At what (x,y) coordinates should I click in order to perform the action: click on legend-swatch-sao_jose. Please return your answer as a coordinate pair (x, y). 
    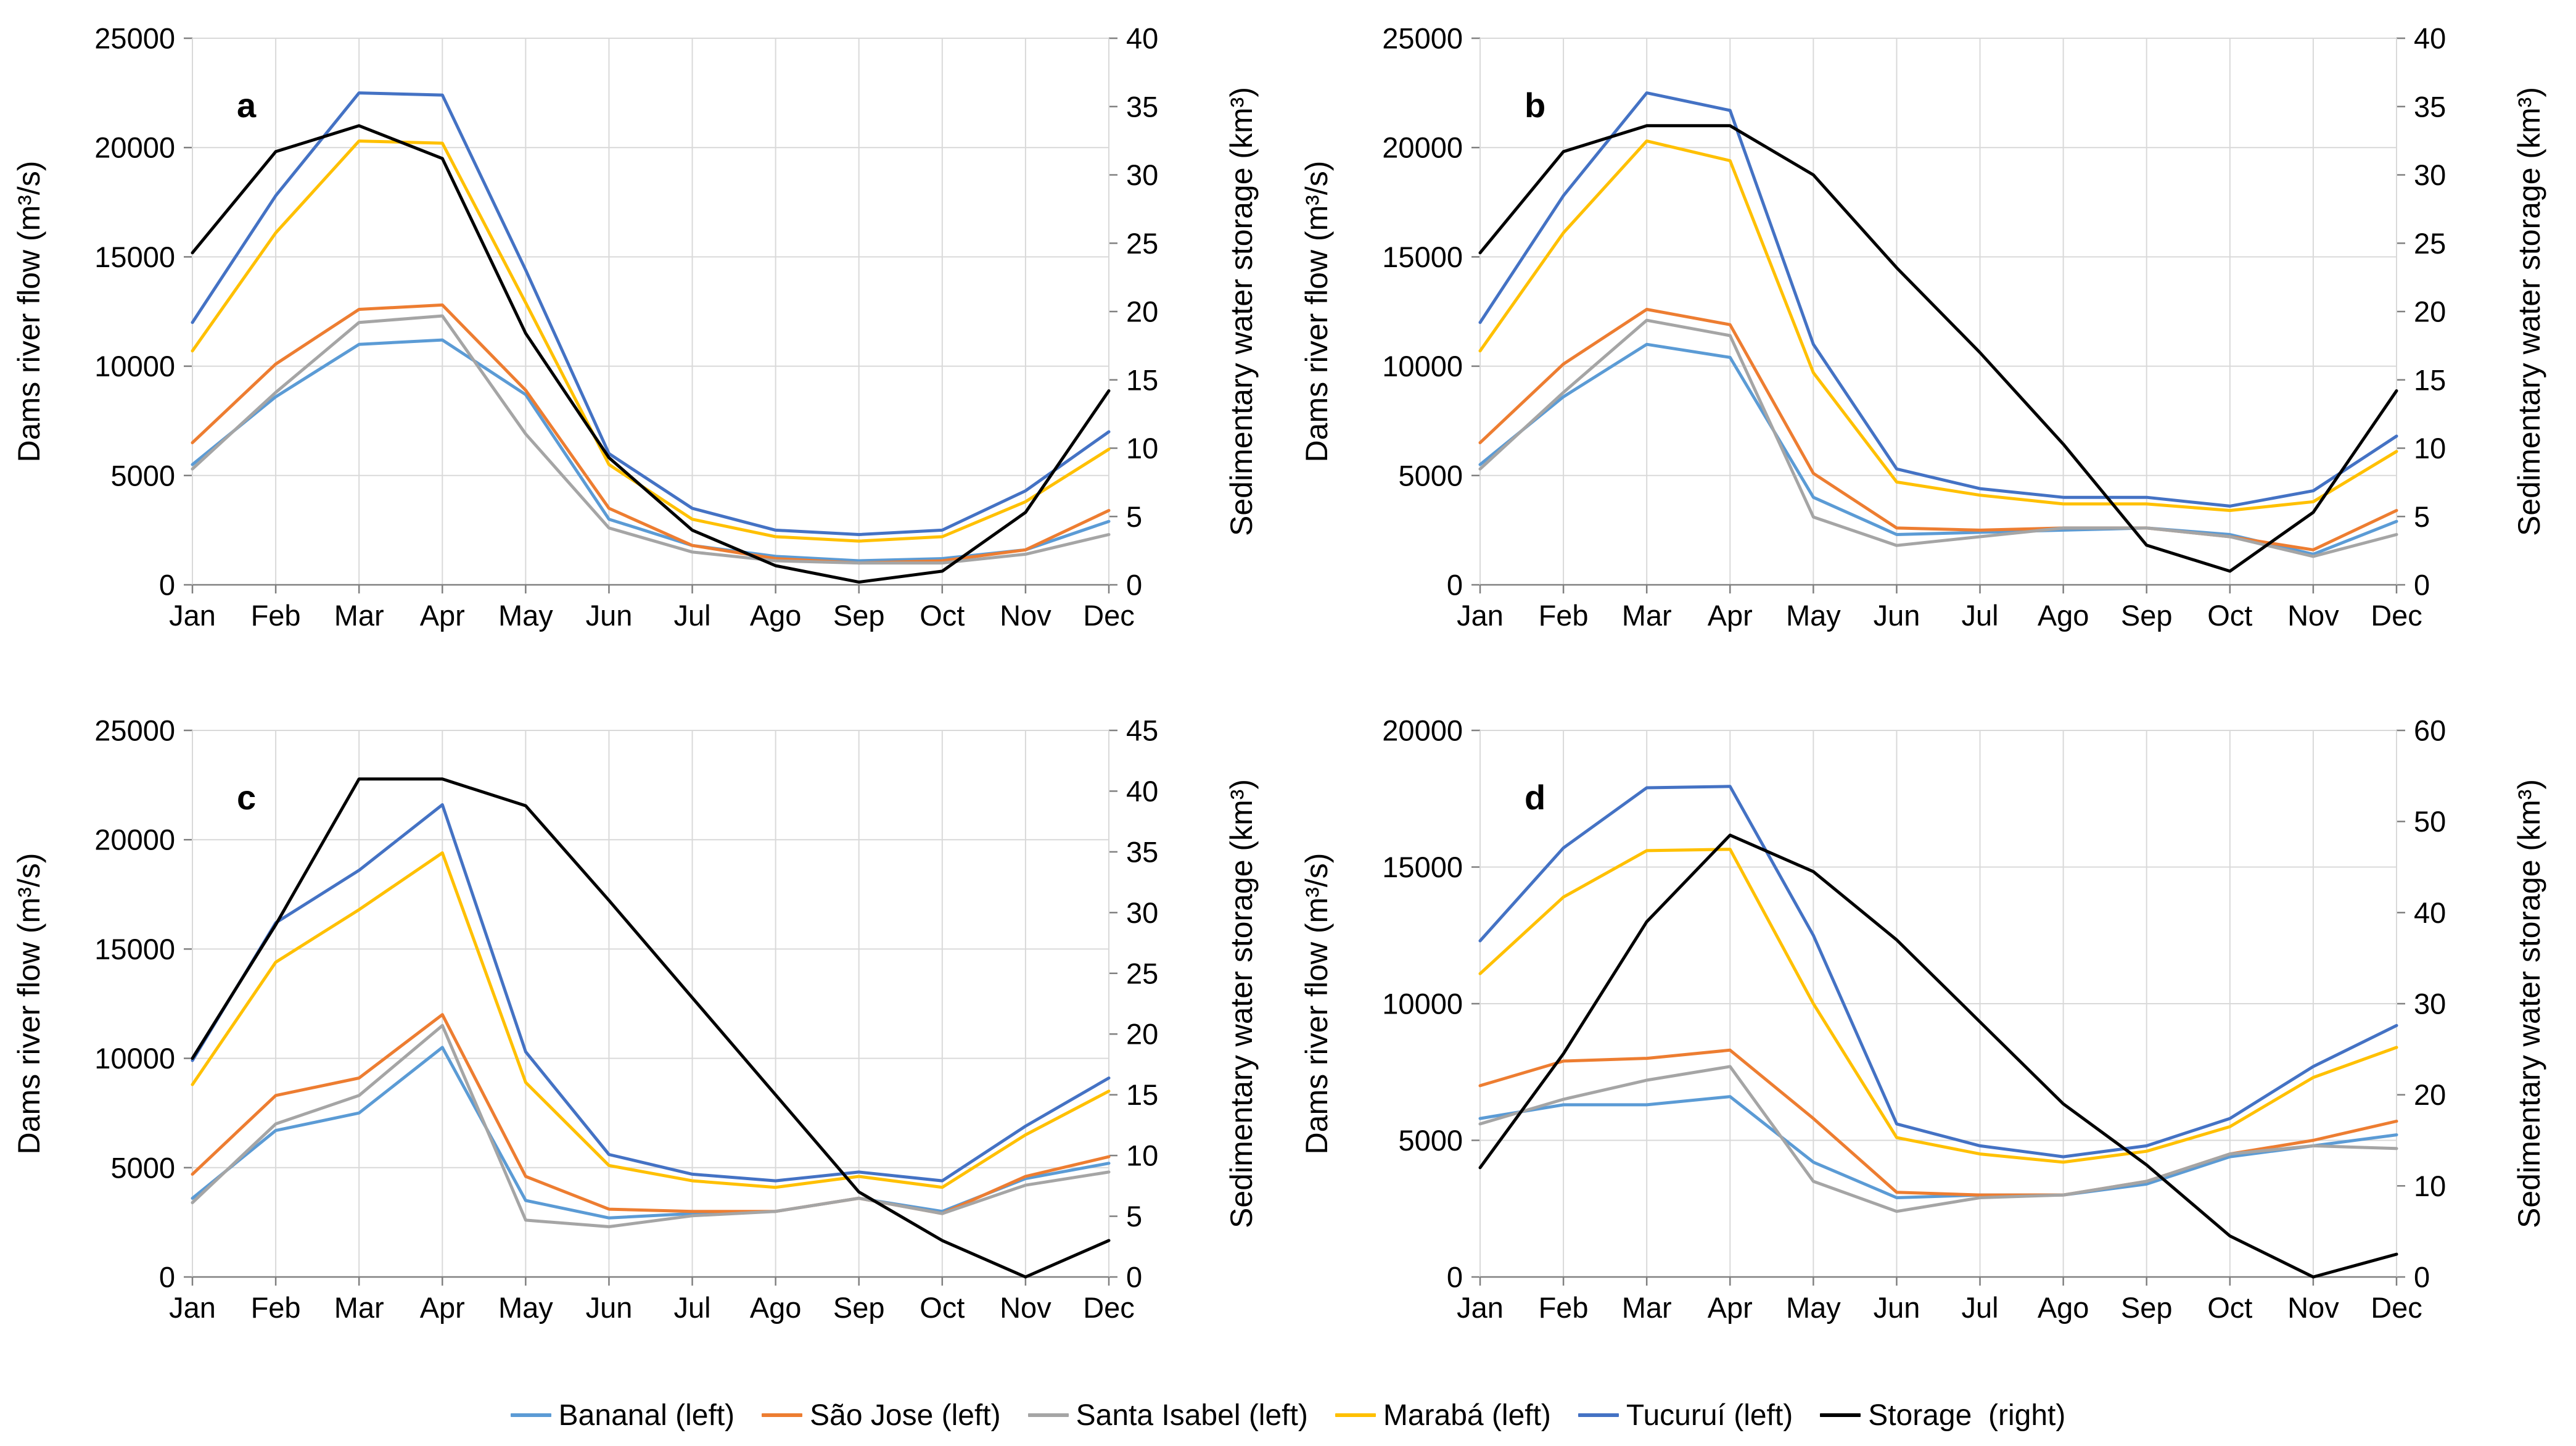
    Looking at the image, I should click on (782, 1415).